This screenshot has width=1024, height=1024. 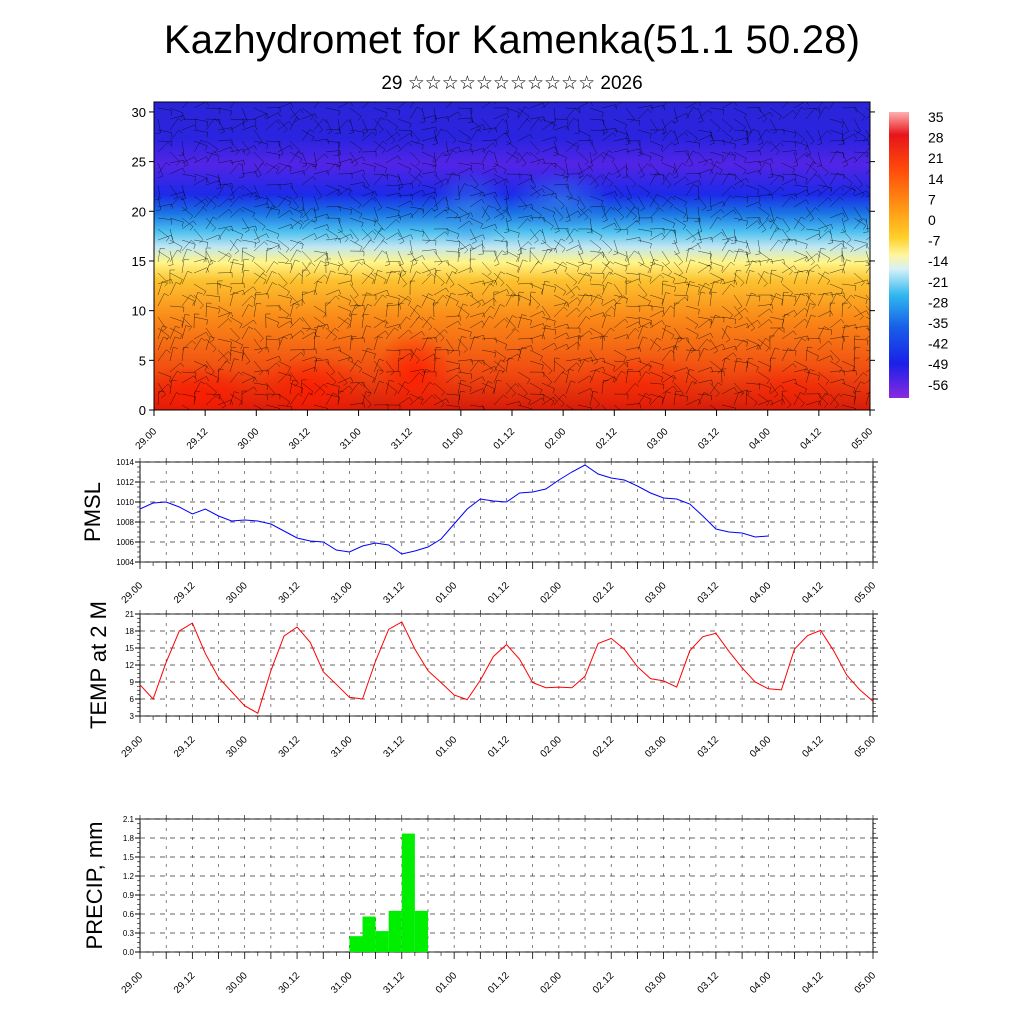 I want to click on temp-y-tick-label: 12, so click(x=129, y=665).